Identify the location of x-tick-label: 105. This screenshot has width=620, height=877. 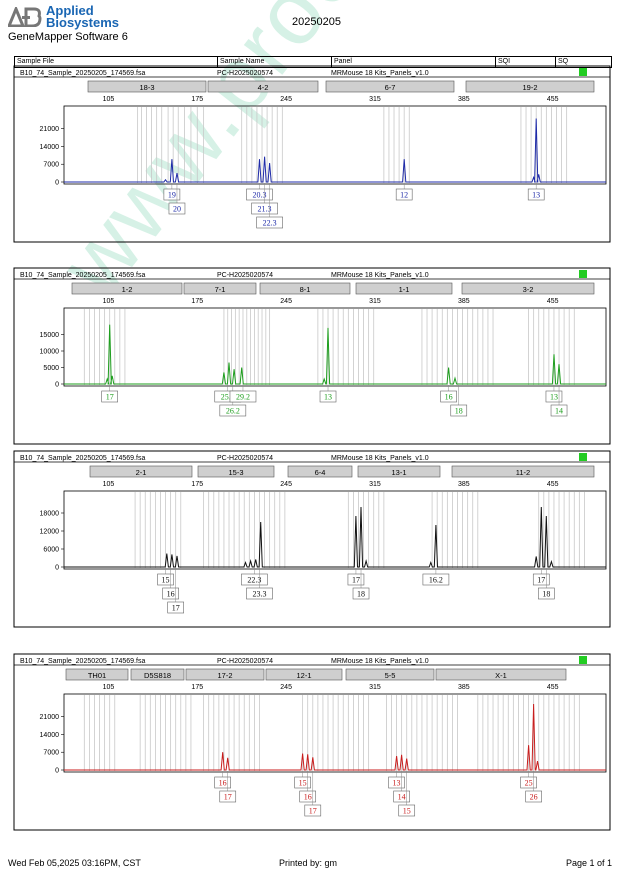
(109, 301).